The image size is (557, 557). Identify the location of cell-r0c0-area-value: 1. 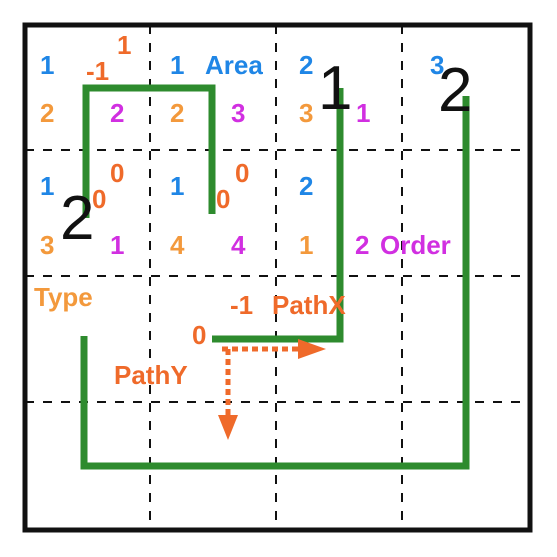
(47, 65).